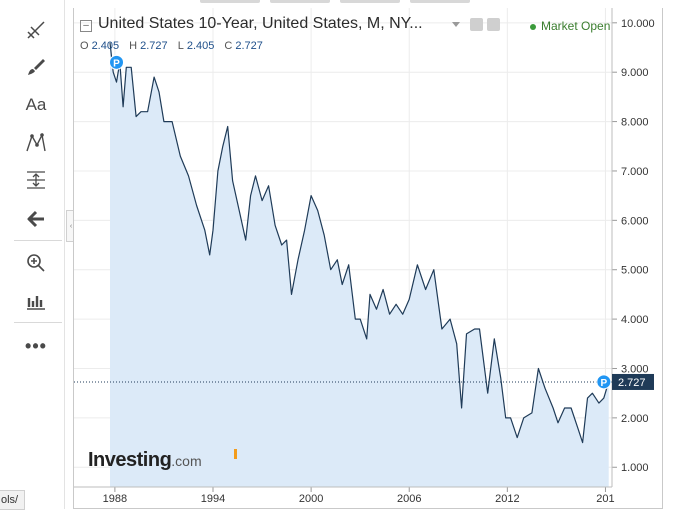 This screenshot has height=510, width=688. Describe the element at coordinates (133, 46) in the screenshot. I see `ohlc-high-key: H` at that location.